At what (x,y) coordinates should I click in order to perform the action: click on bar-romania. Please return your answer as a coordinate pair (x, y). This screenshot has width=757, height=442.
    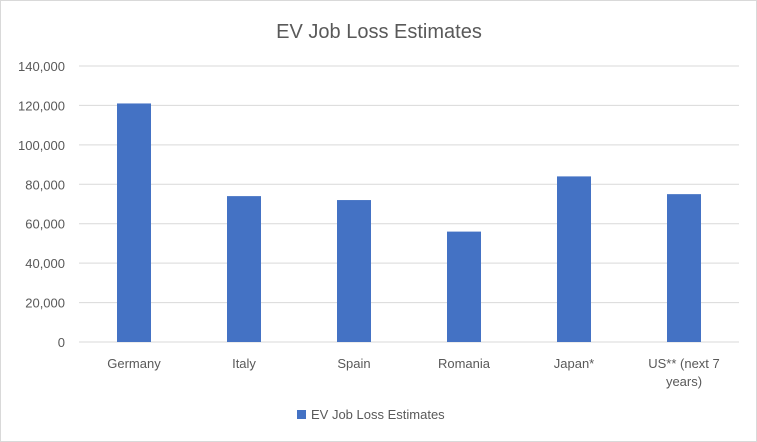
    Looking at the image, I should click on (464, 286).